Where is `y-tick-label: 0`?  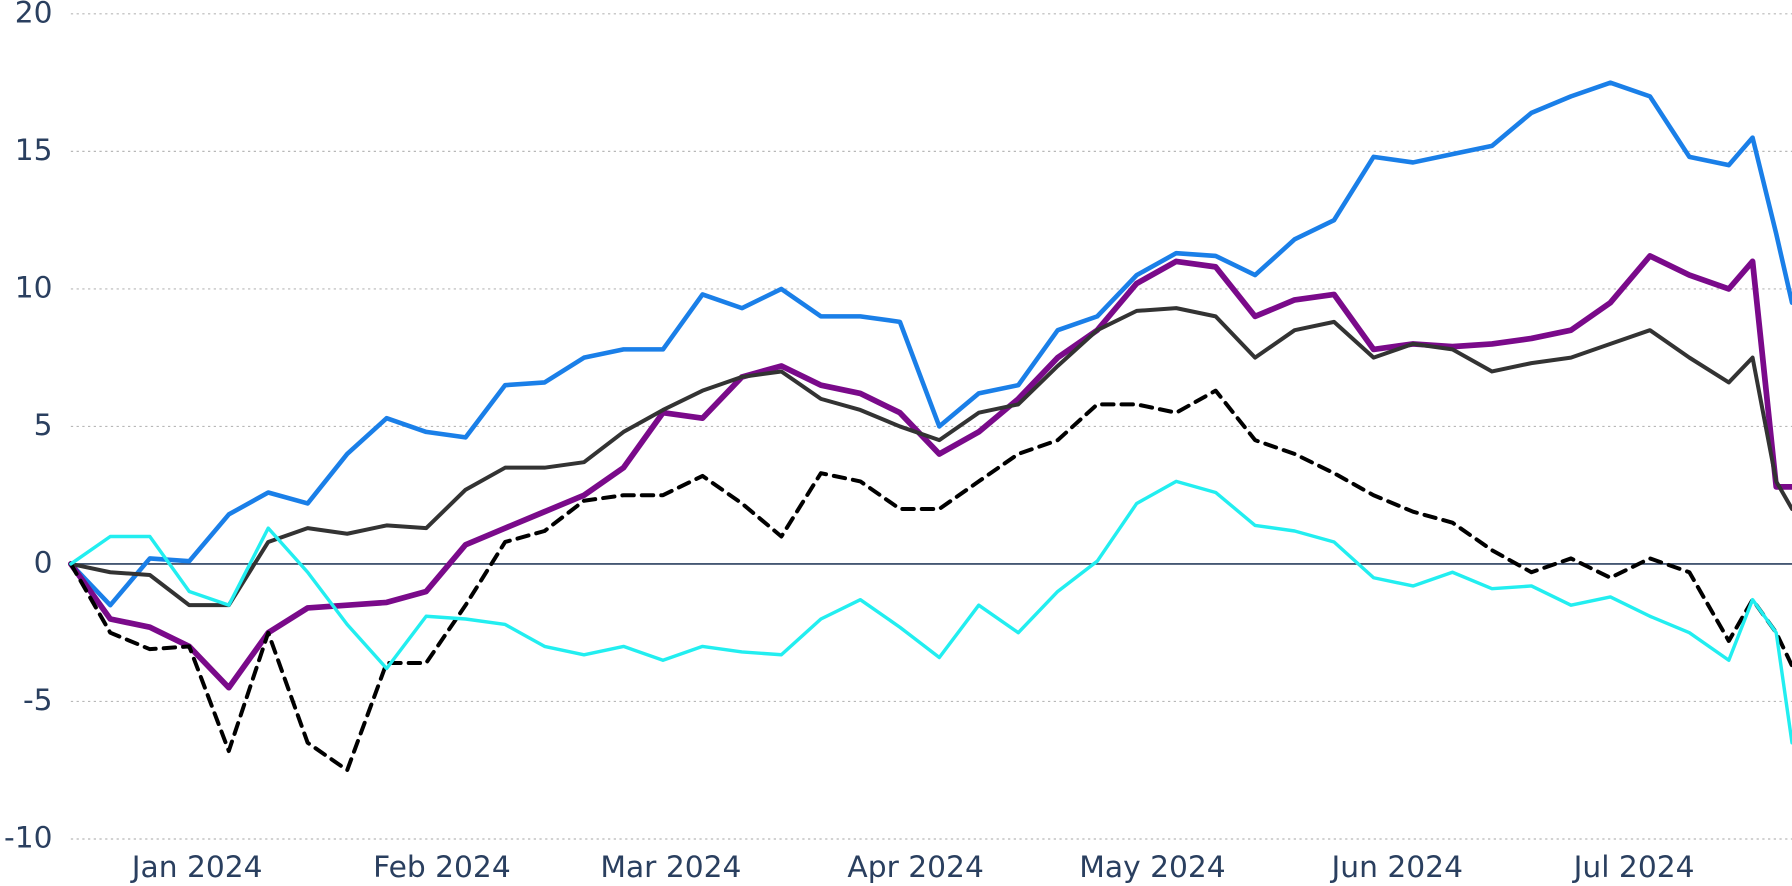 y-tick-label: 0 is located at coordinates (43, 562).